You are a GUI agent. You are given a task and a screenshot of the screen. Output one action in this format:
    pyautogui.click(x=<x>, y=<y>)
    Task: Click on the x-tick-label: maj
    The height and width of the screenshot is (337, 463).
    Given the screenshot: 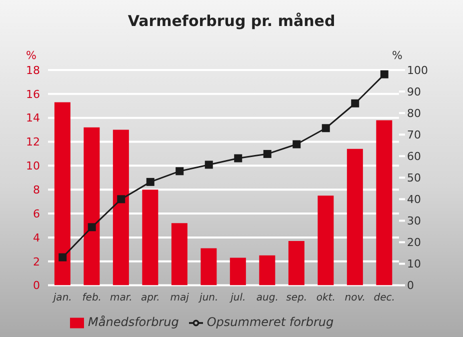 What is the action you would take?
    pyautogui.click(x=180, y=298)
    